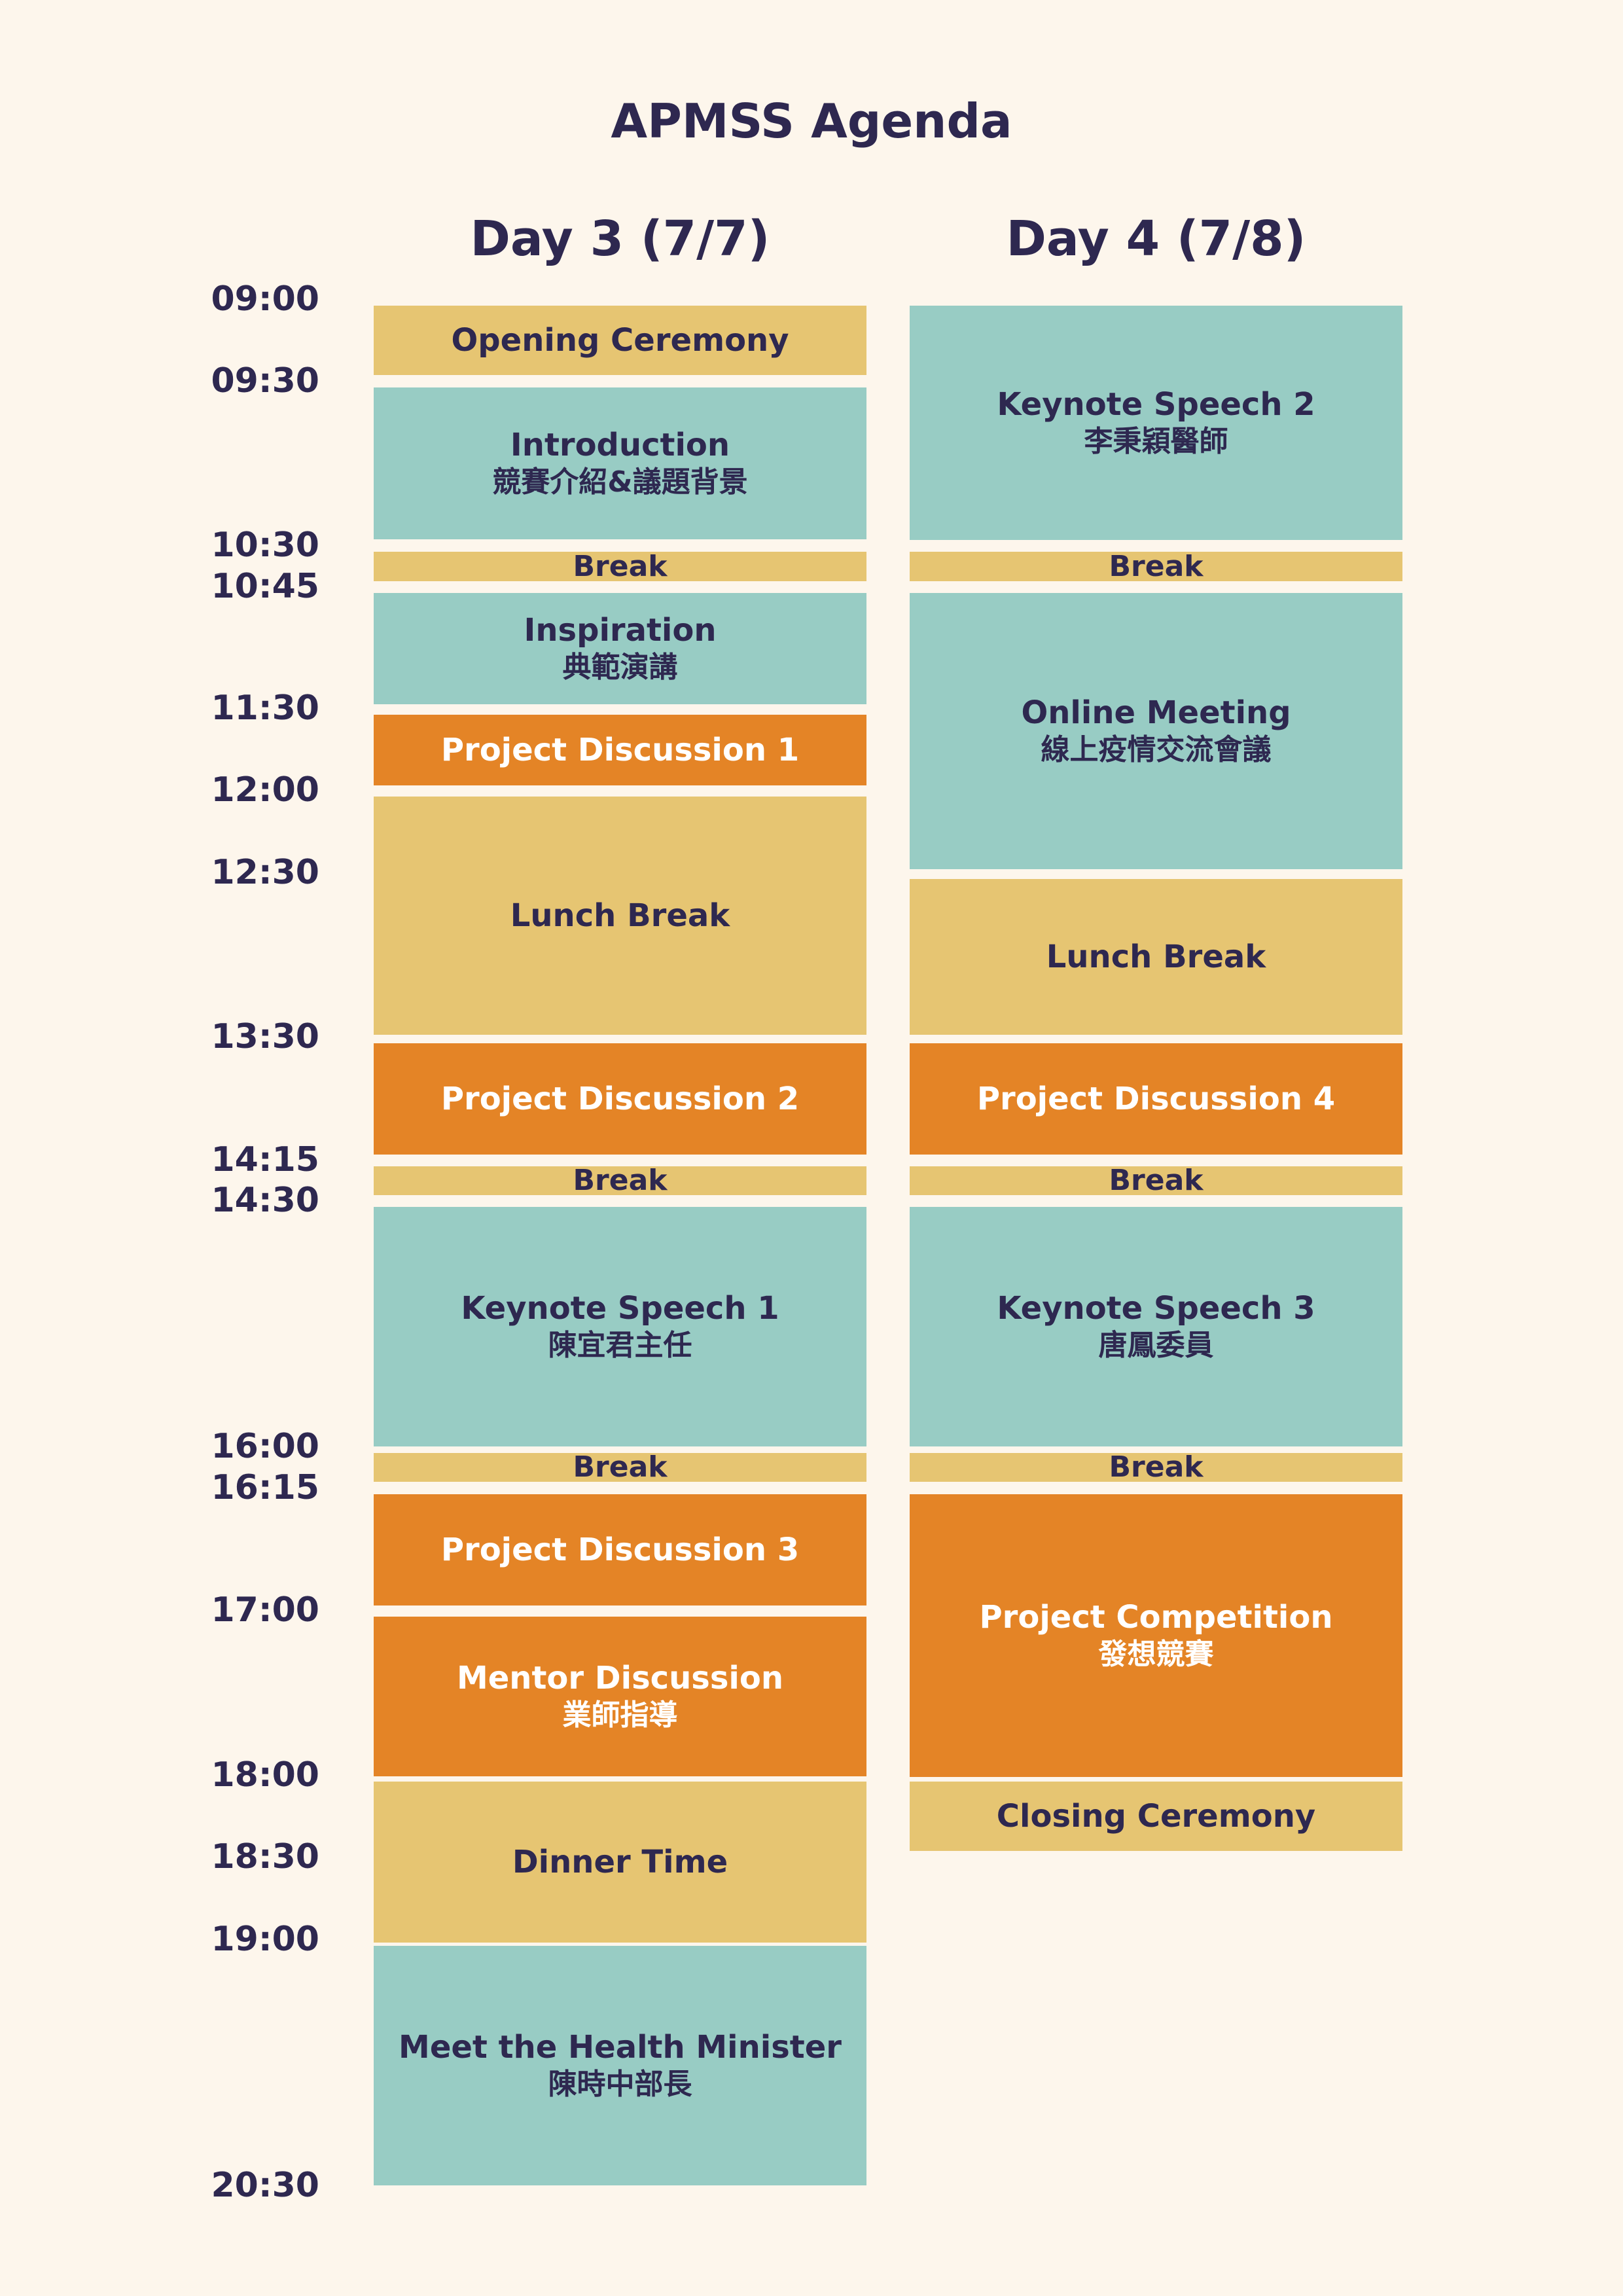 This screenshot has width=1623, height=2296. I want to click on session-title: Introduction, so click(620, 445).